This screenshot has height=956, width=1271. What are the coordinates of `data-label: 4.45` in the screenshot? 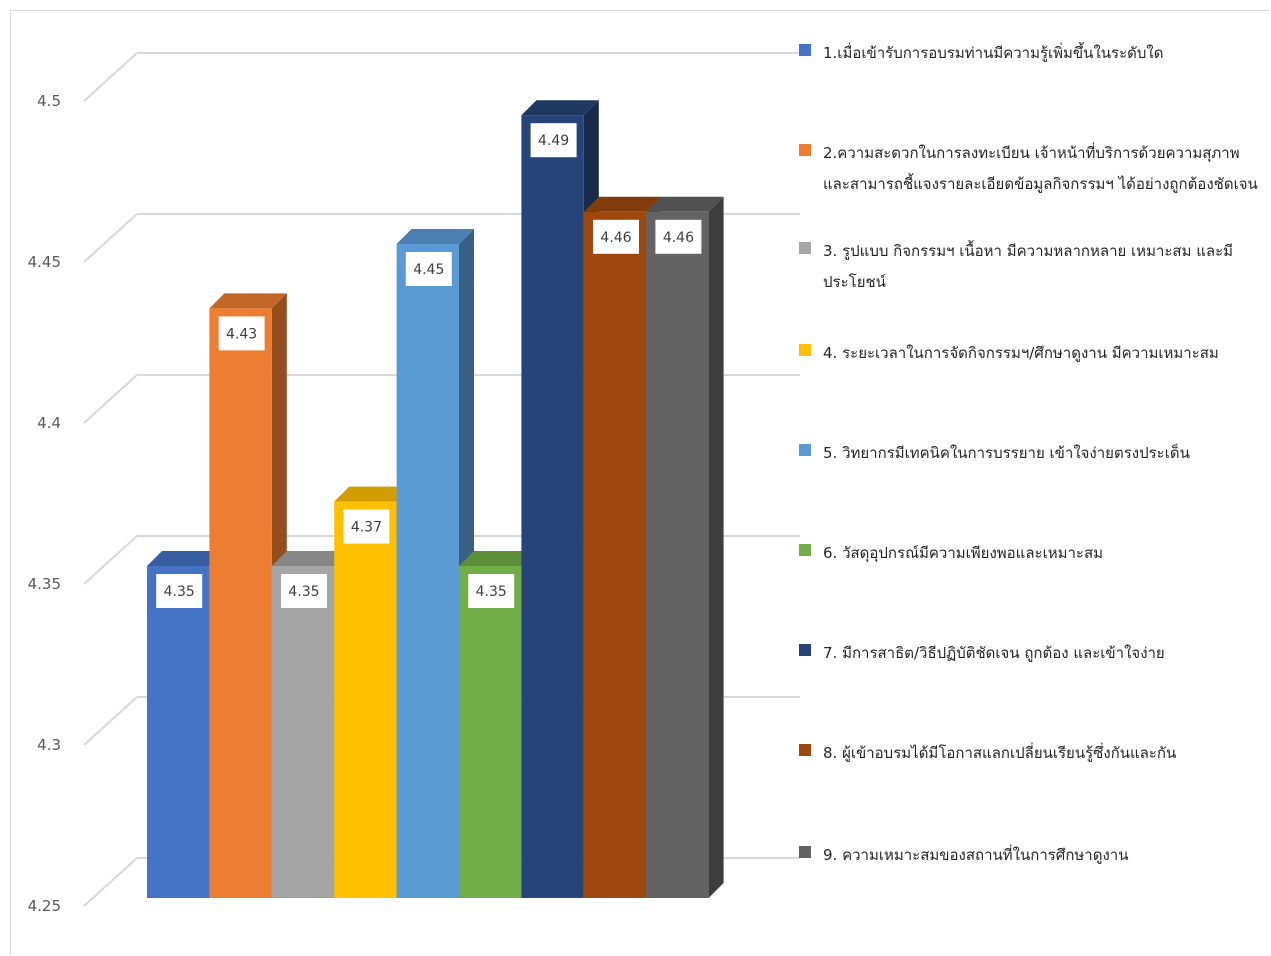 It's located at (428, 270).